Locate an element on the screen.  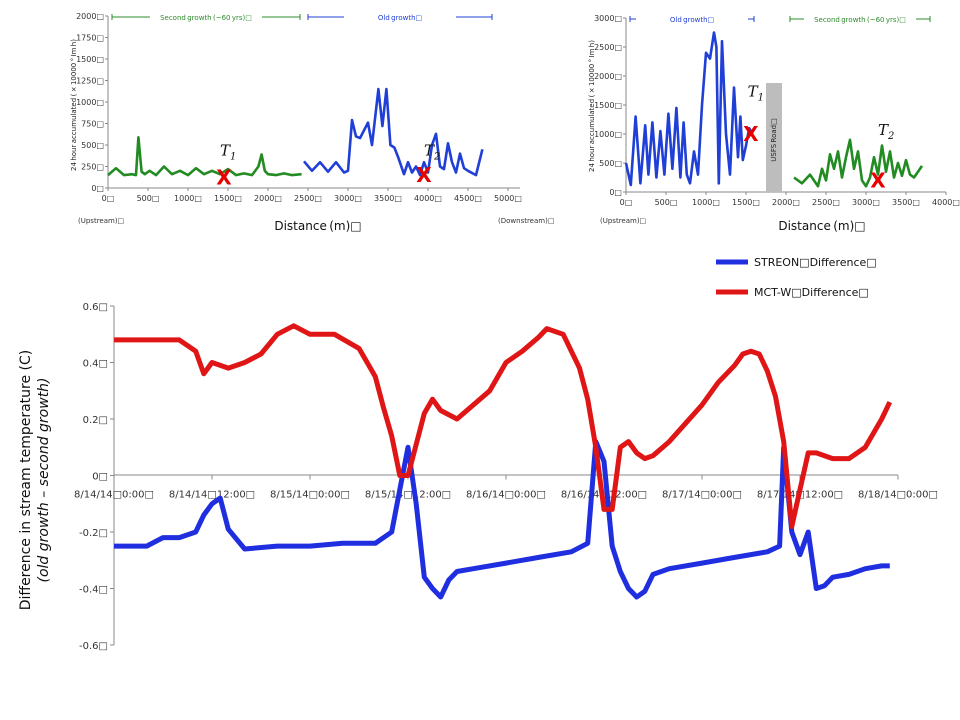
y-tick-label: 0.6□ is located at coordinates (95, 307).